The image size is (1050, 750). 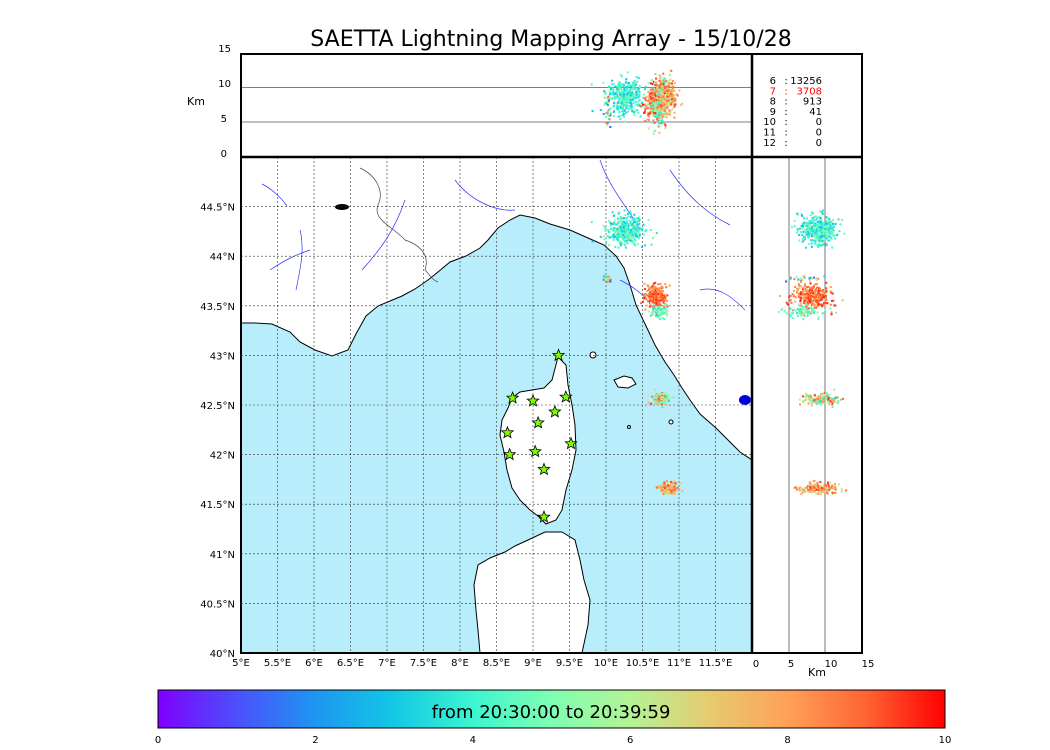 I want to click on giglio, so click(x=671, y=422).